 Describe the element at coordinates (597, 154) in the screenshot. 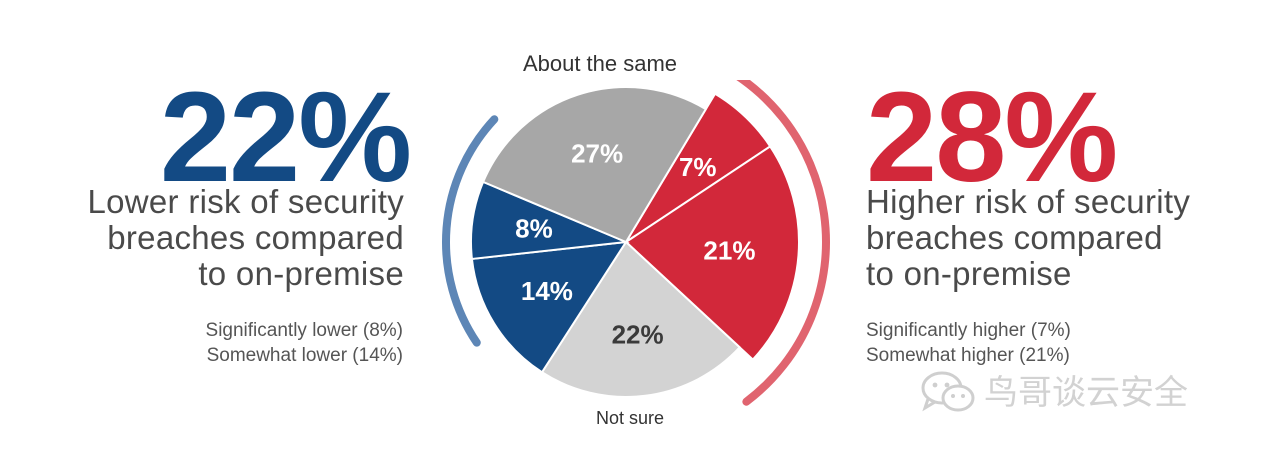

I see `pie-slice-label: 27%` at that location.